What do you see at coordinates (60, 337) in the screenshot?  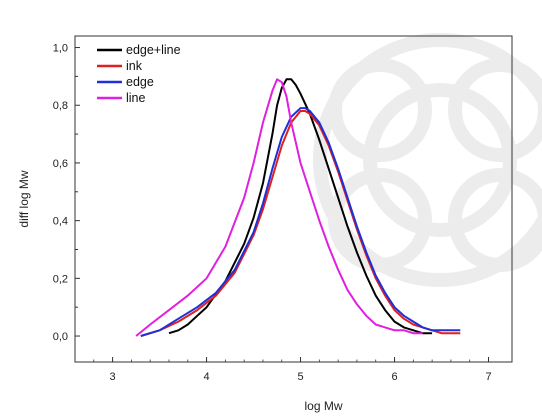 I see `y-tick-label: 0,0` at bounding box center [60, 337].